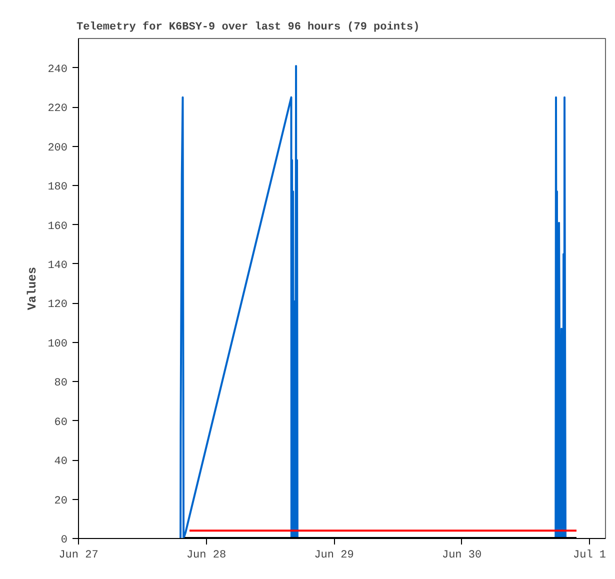 Image resolution: width=615 pixels, height=579 pixels. I want to click on chart-title: Telemetry for K6BSY-9 over last 96 hours (79 points), so click(248, 27).